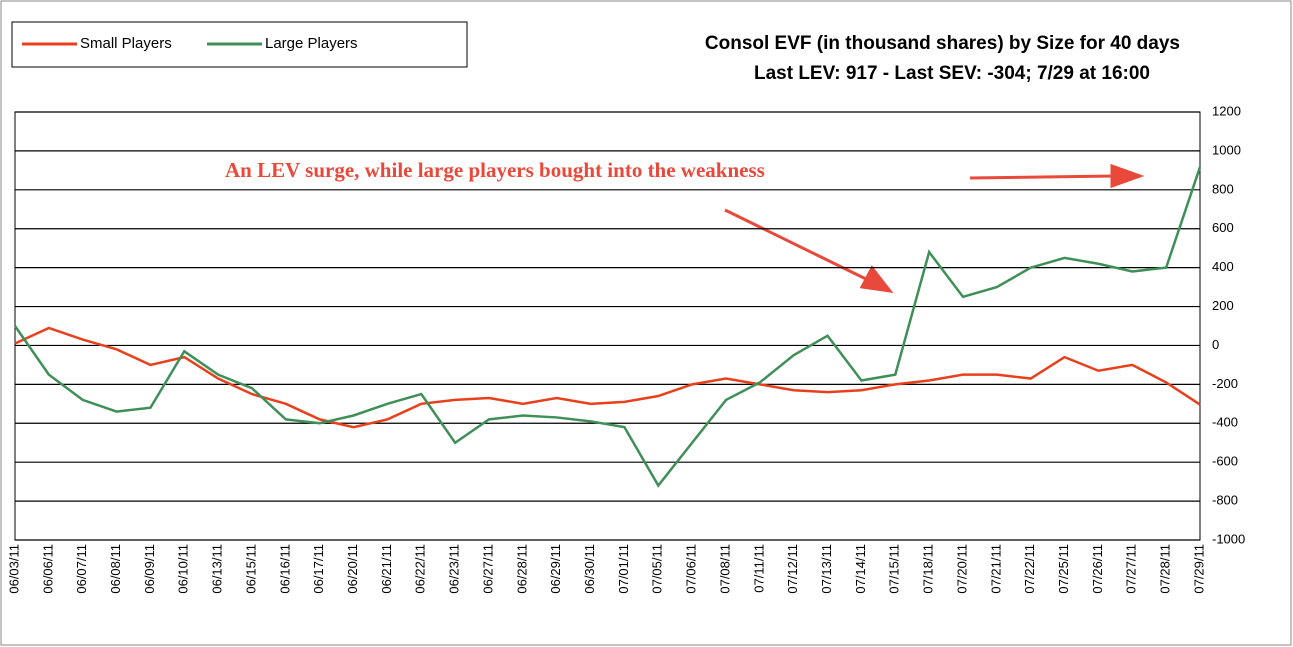 This screenshot has width=1293, height=647. I want to click on legend-box, so click(239, 44).